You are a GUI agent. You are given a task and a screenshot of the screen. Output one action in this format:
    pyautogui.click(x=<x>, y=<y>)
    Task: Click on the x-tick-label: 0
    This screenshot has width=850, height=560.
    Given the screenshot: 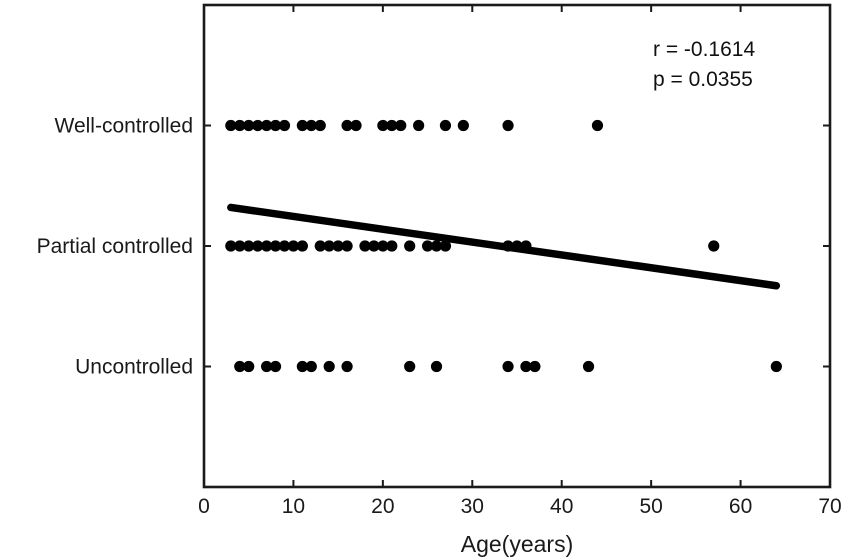 What is the action you would take?
    pyautogui.click(x=204, y=506)
    